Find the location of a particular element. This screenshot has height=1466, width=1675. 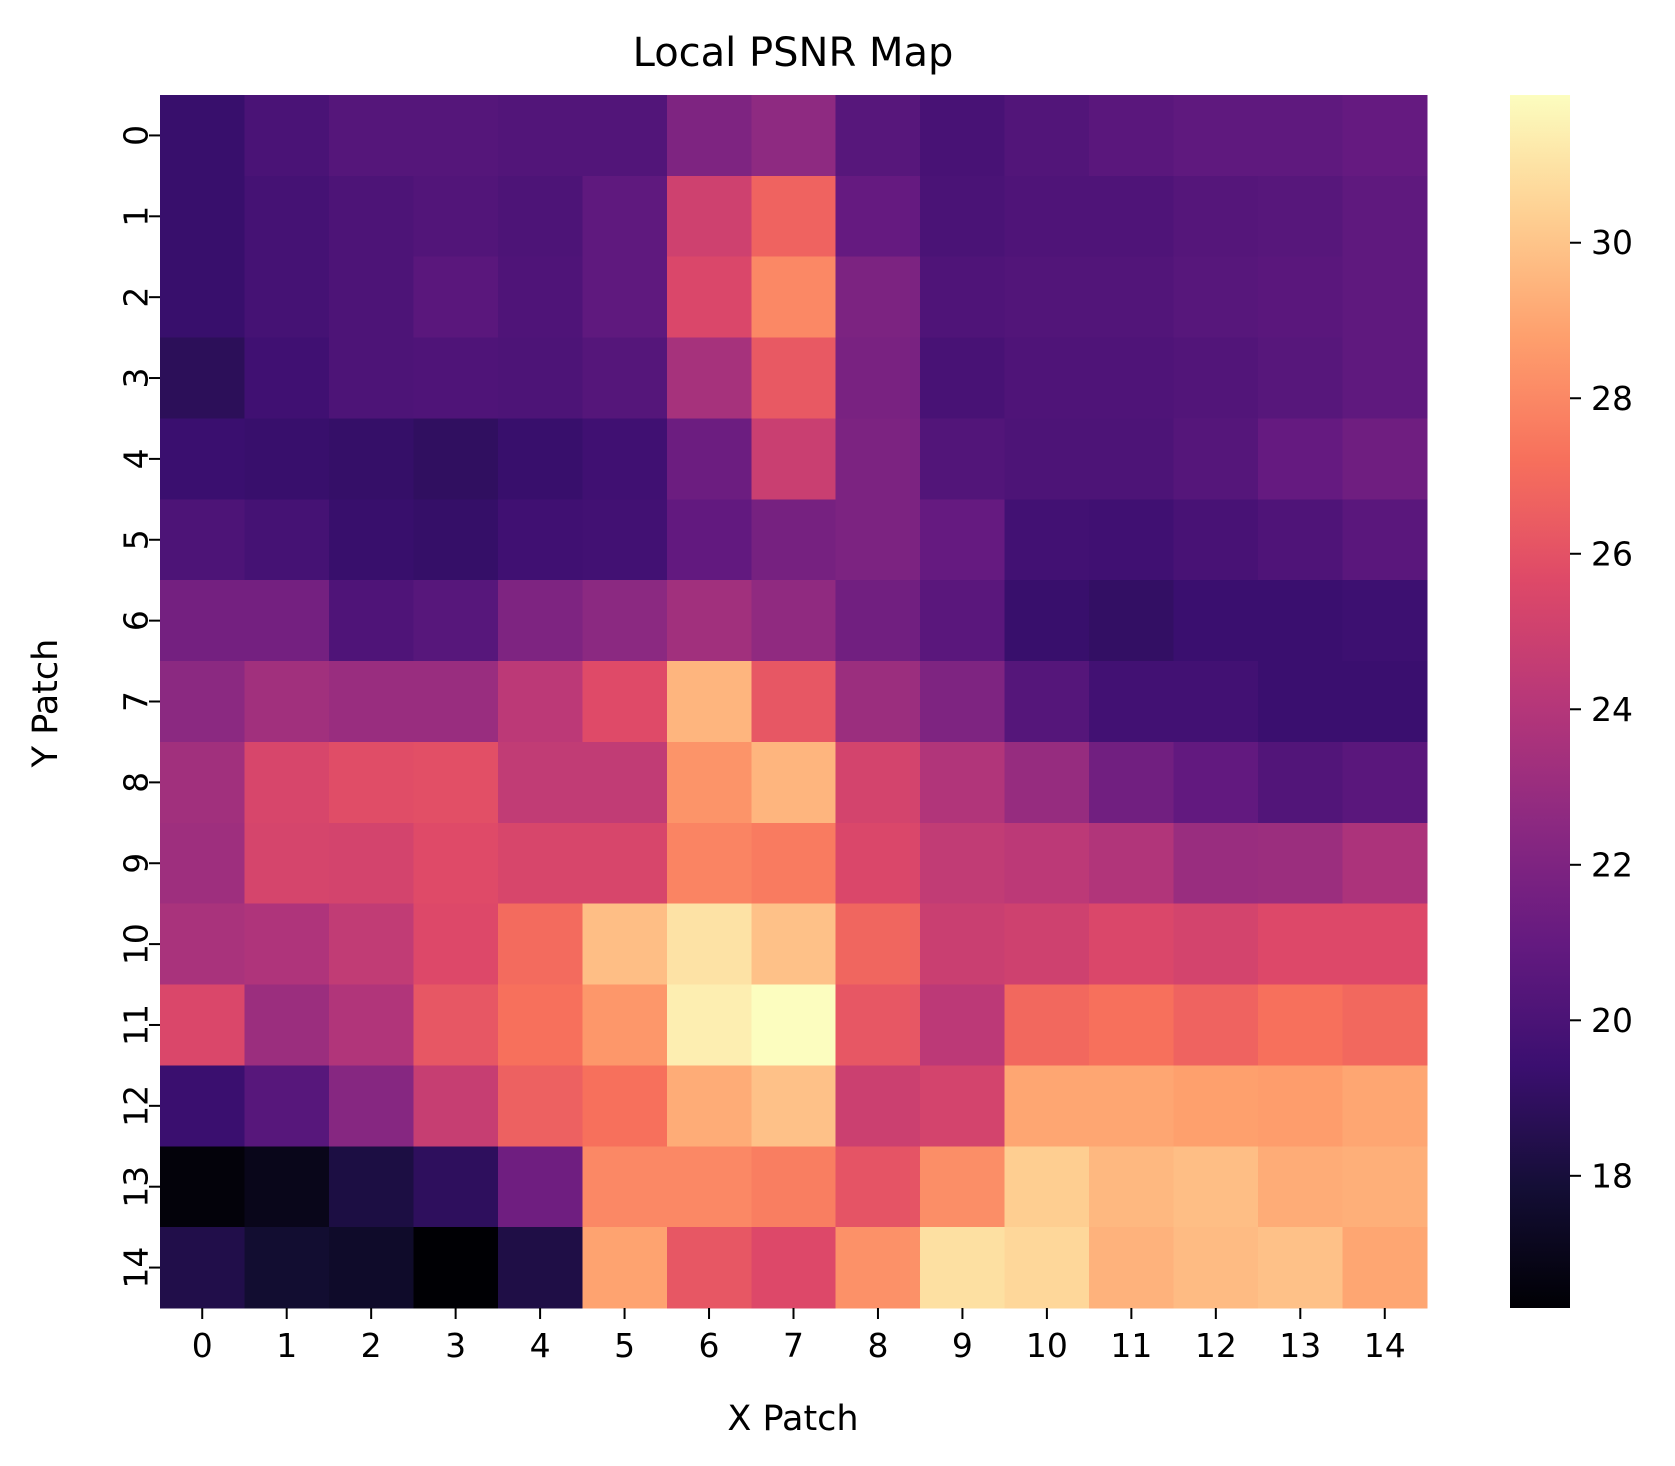

x-axis: 0 1 2 3 4 5 6 7 8 9 10 11 12 13 14 is located at coordinates (799, 1336).